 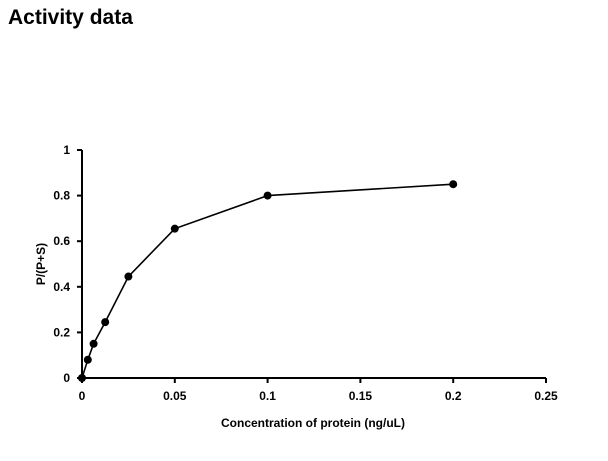 I want to click on y-tick-label: 0.2, so click(x=61, y=332).